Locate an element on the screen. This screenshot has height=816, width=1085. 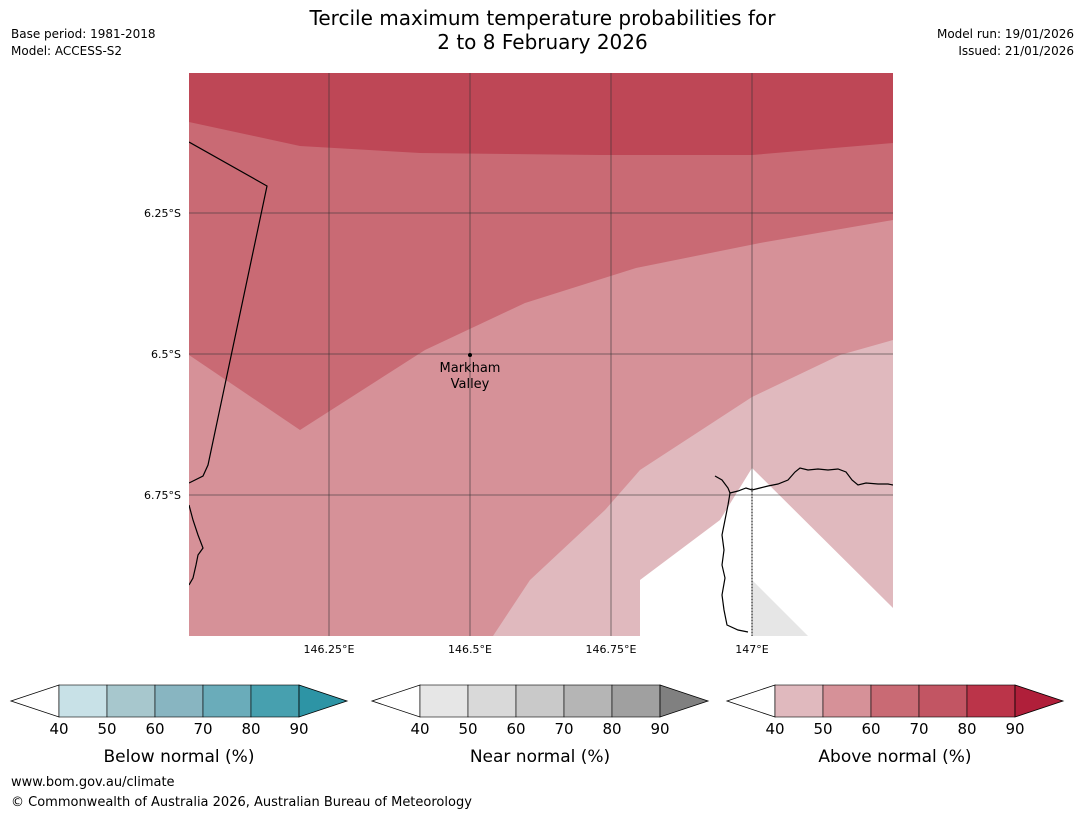
place-label-line-2: Valley is located at coordinates (470, 384).